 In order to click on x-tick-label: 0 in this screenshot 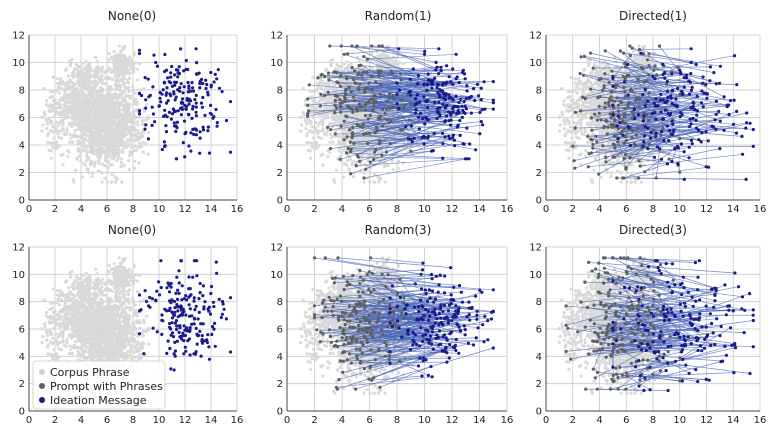, I will do `click(29, 209)`.